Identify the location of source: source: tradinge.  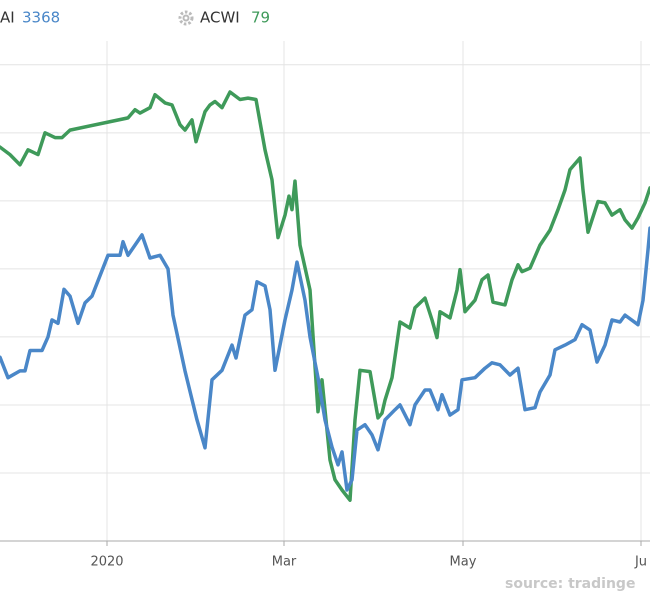
(570, 584).